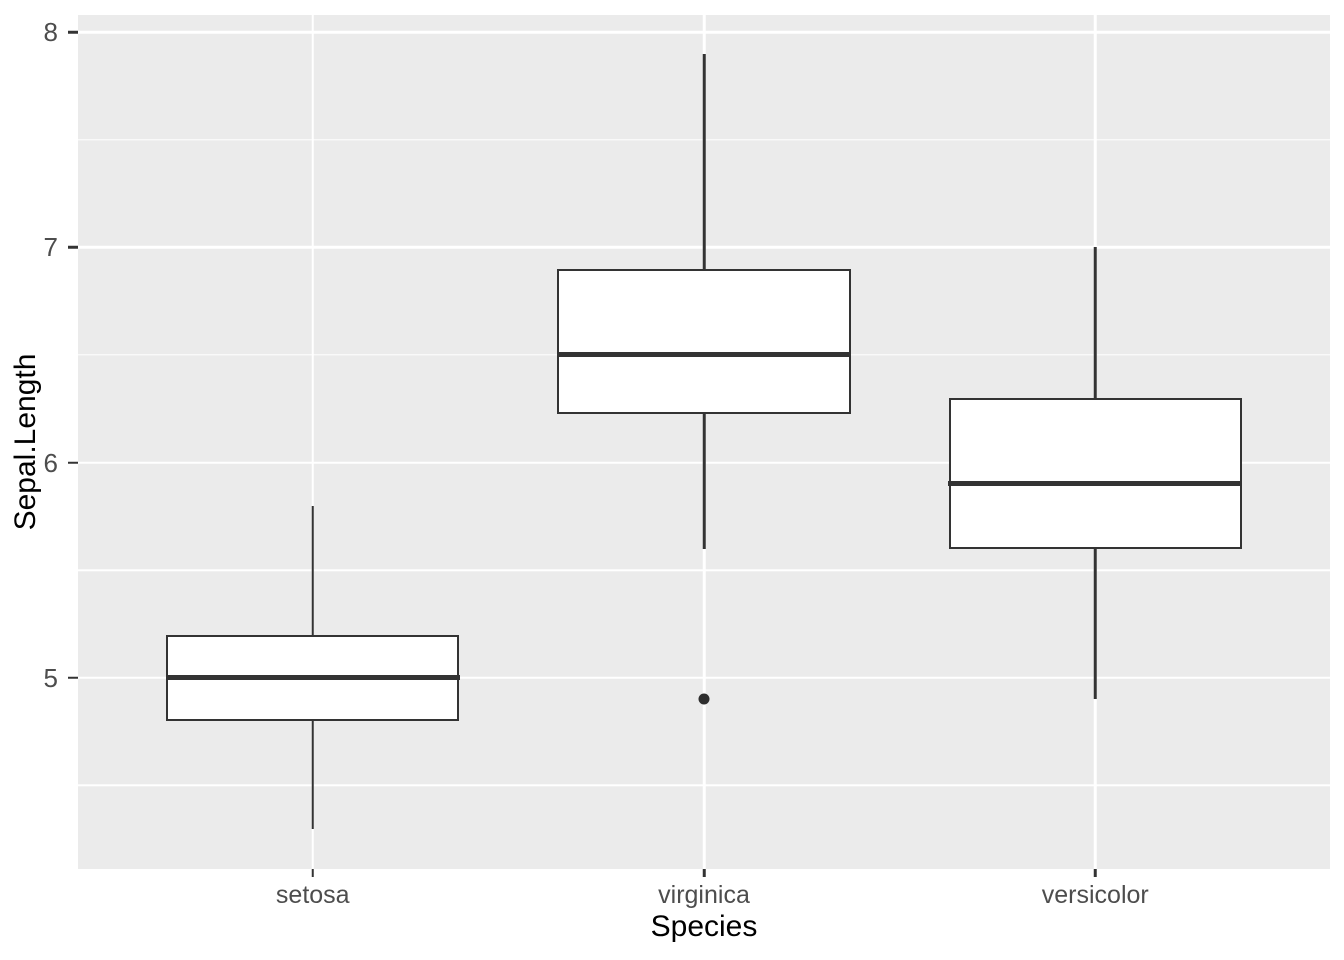 The width and height of the screenshot is (1344, 960). What do you see at coordinates (25, 442) in the screenshot?
I see `y-axis-title: Sepal.Length` at bounding box center [25, 442].